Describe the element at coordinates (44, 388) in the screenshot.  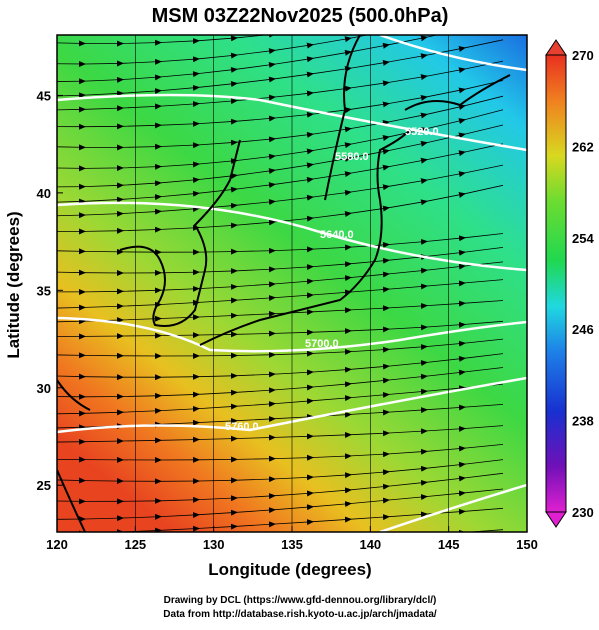
I see `y-tick-label: 30` at that location.